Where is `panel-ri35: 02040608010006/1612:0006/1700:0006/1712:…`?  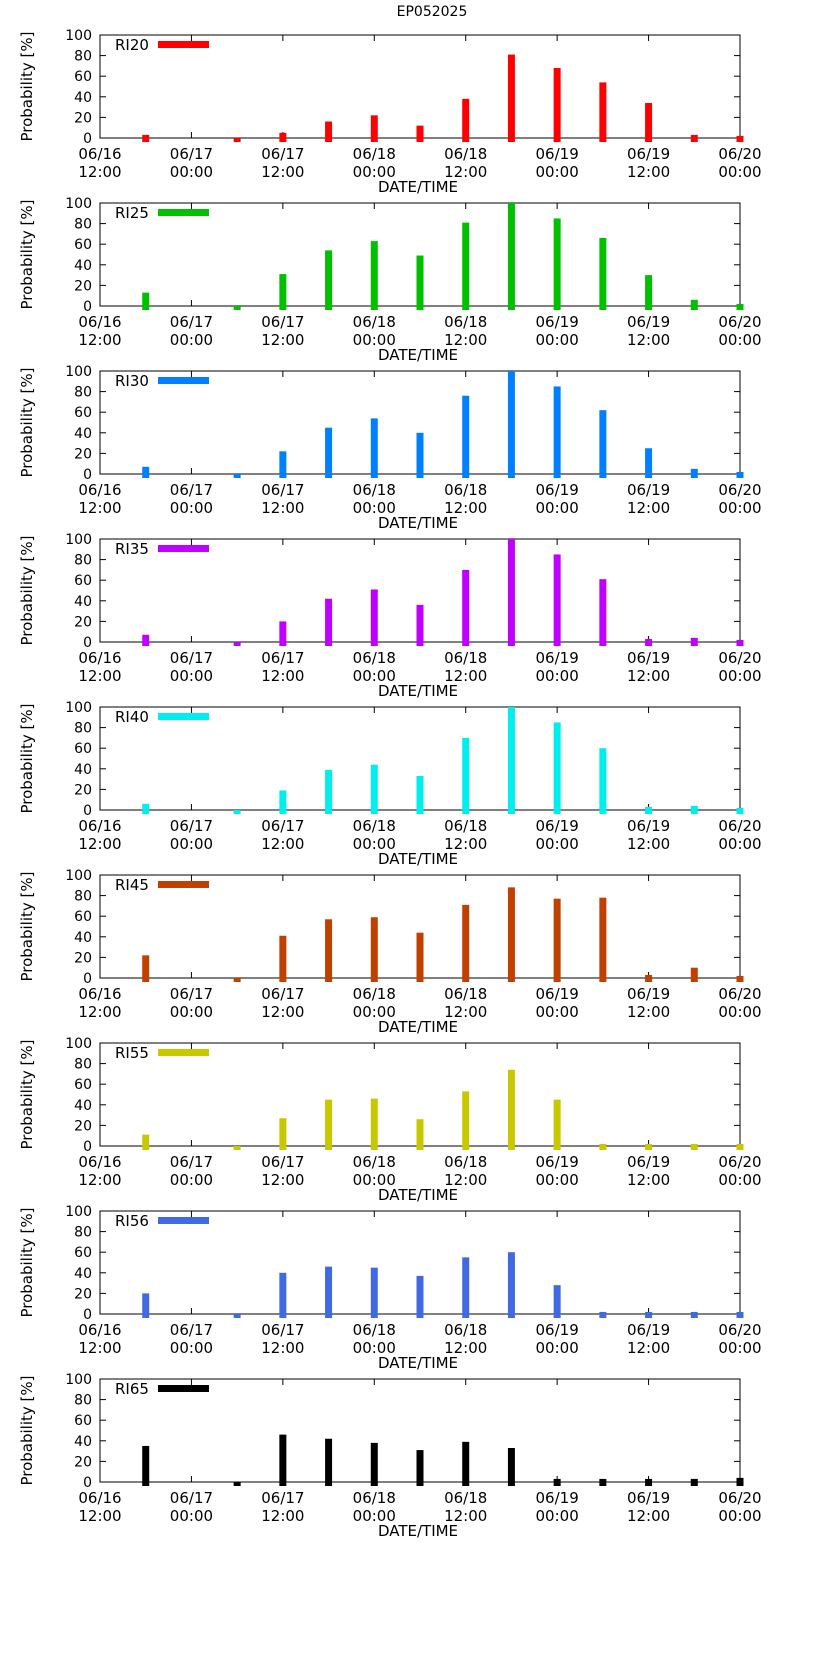
panel-ri35: 02040608010006/1612:0006/1700:0006/1712:… is located at coordinates (390, 616).